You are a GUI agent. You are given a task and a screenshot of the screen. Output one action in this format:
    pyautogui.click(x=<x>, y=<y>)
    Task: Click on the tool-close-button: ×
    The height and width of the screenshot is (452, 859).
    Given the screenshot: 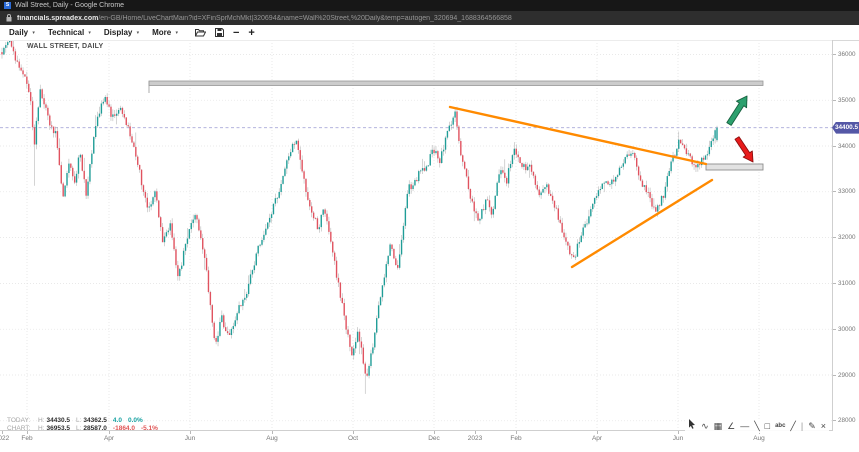 What is the action you would take?
    pyautogui.click(x=823, y=425)
    